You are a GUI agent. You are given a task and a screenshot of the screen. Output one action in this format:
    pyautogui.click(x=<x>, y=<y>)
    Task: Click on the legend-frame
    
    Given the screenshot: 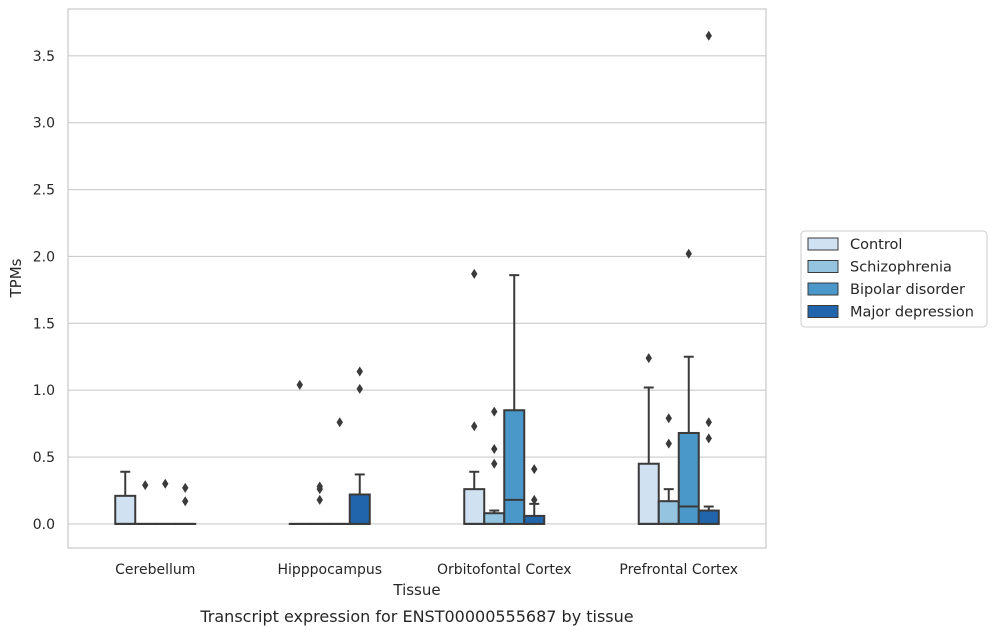 What is the action you would take?
    pyautogui.click(x=894, y=279)
    